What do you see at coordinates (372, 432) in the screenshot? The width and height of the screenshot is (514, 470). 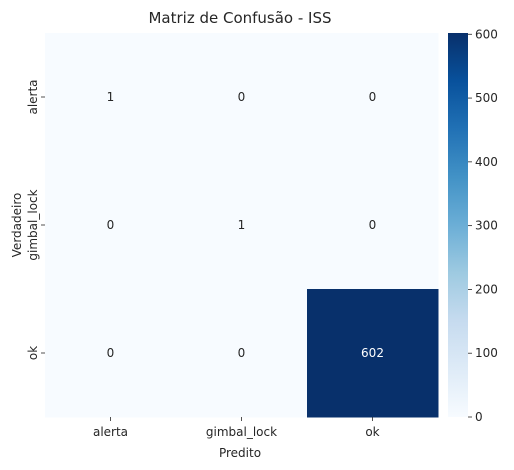 I see `x-tick-label: ok` at bounding box center [372, 432].